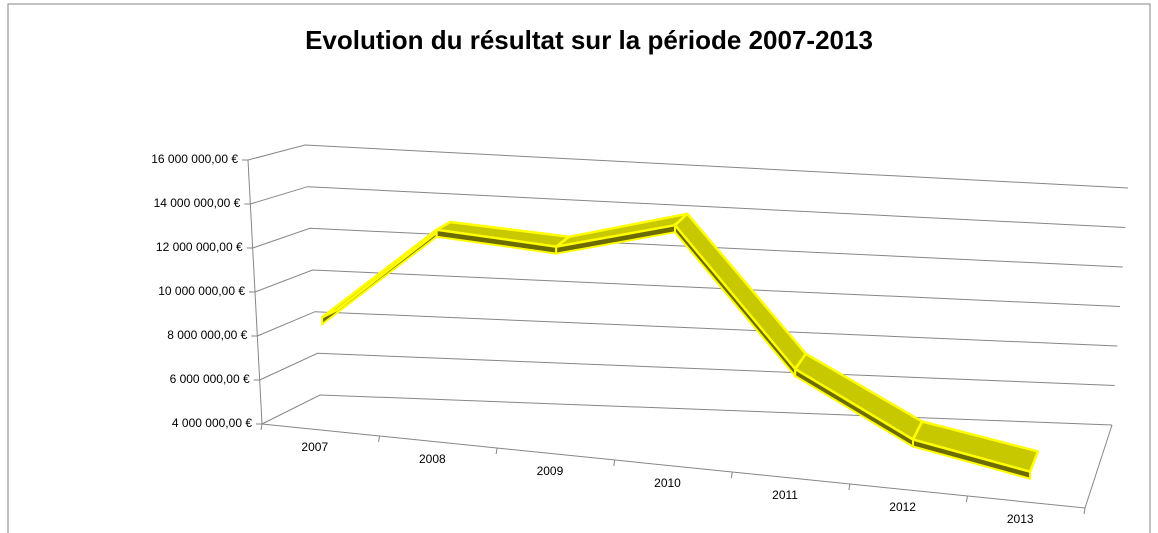 The width and height of the screenshot is (1158, 533). I want to click on x-tick-label: 2007, so click(314, 447).